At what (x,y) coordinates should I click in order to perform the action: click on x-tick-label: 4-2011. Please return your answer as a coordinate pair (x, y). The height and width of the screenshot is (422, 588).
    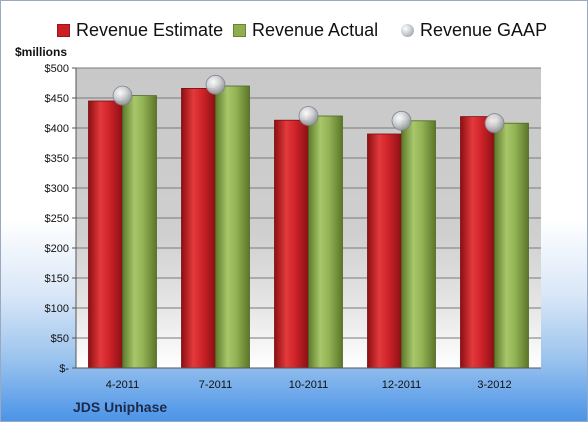
    Looking at the image, I should click on (122, 385).